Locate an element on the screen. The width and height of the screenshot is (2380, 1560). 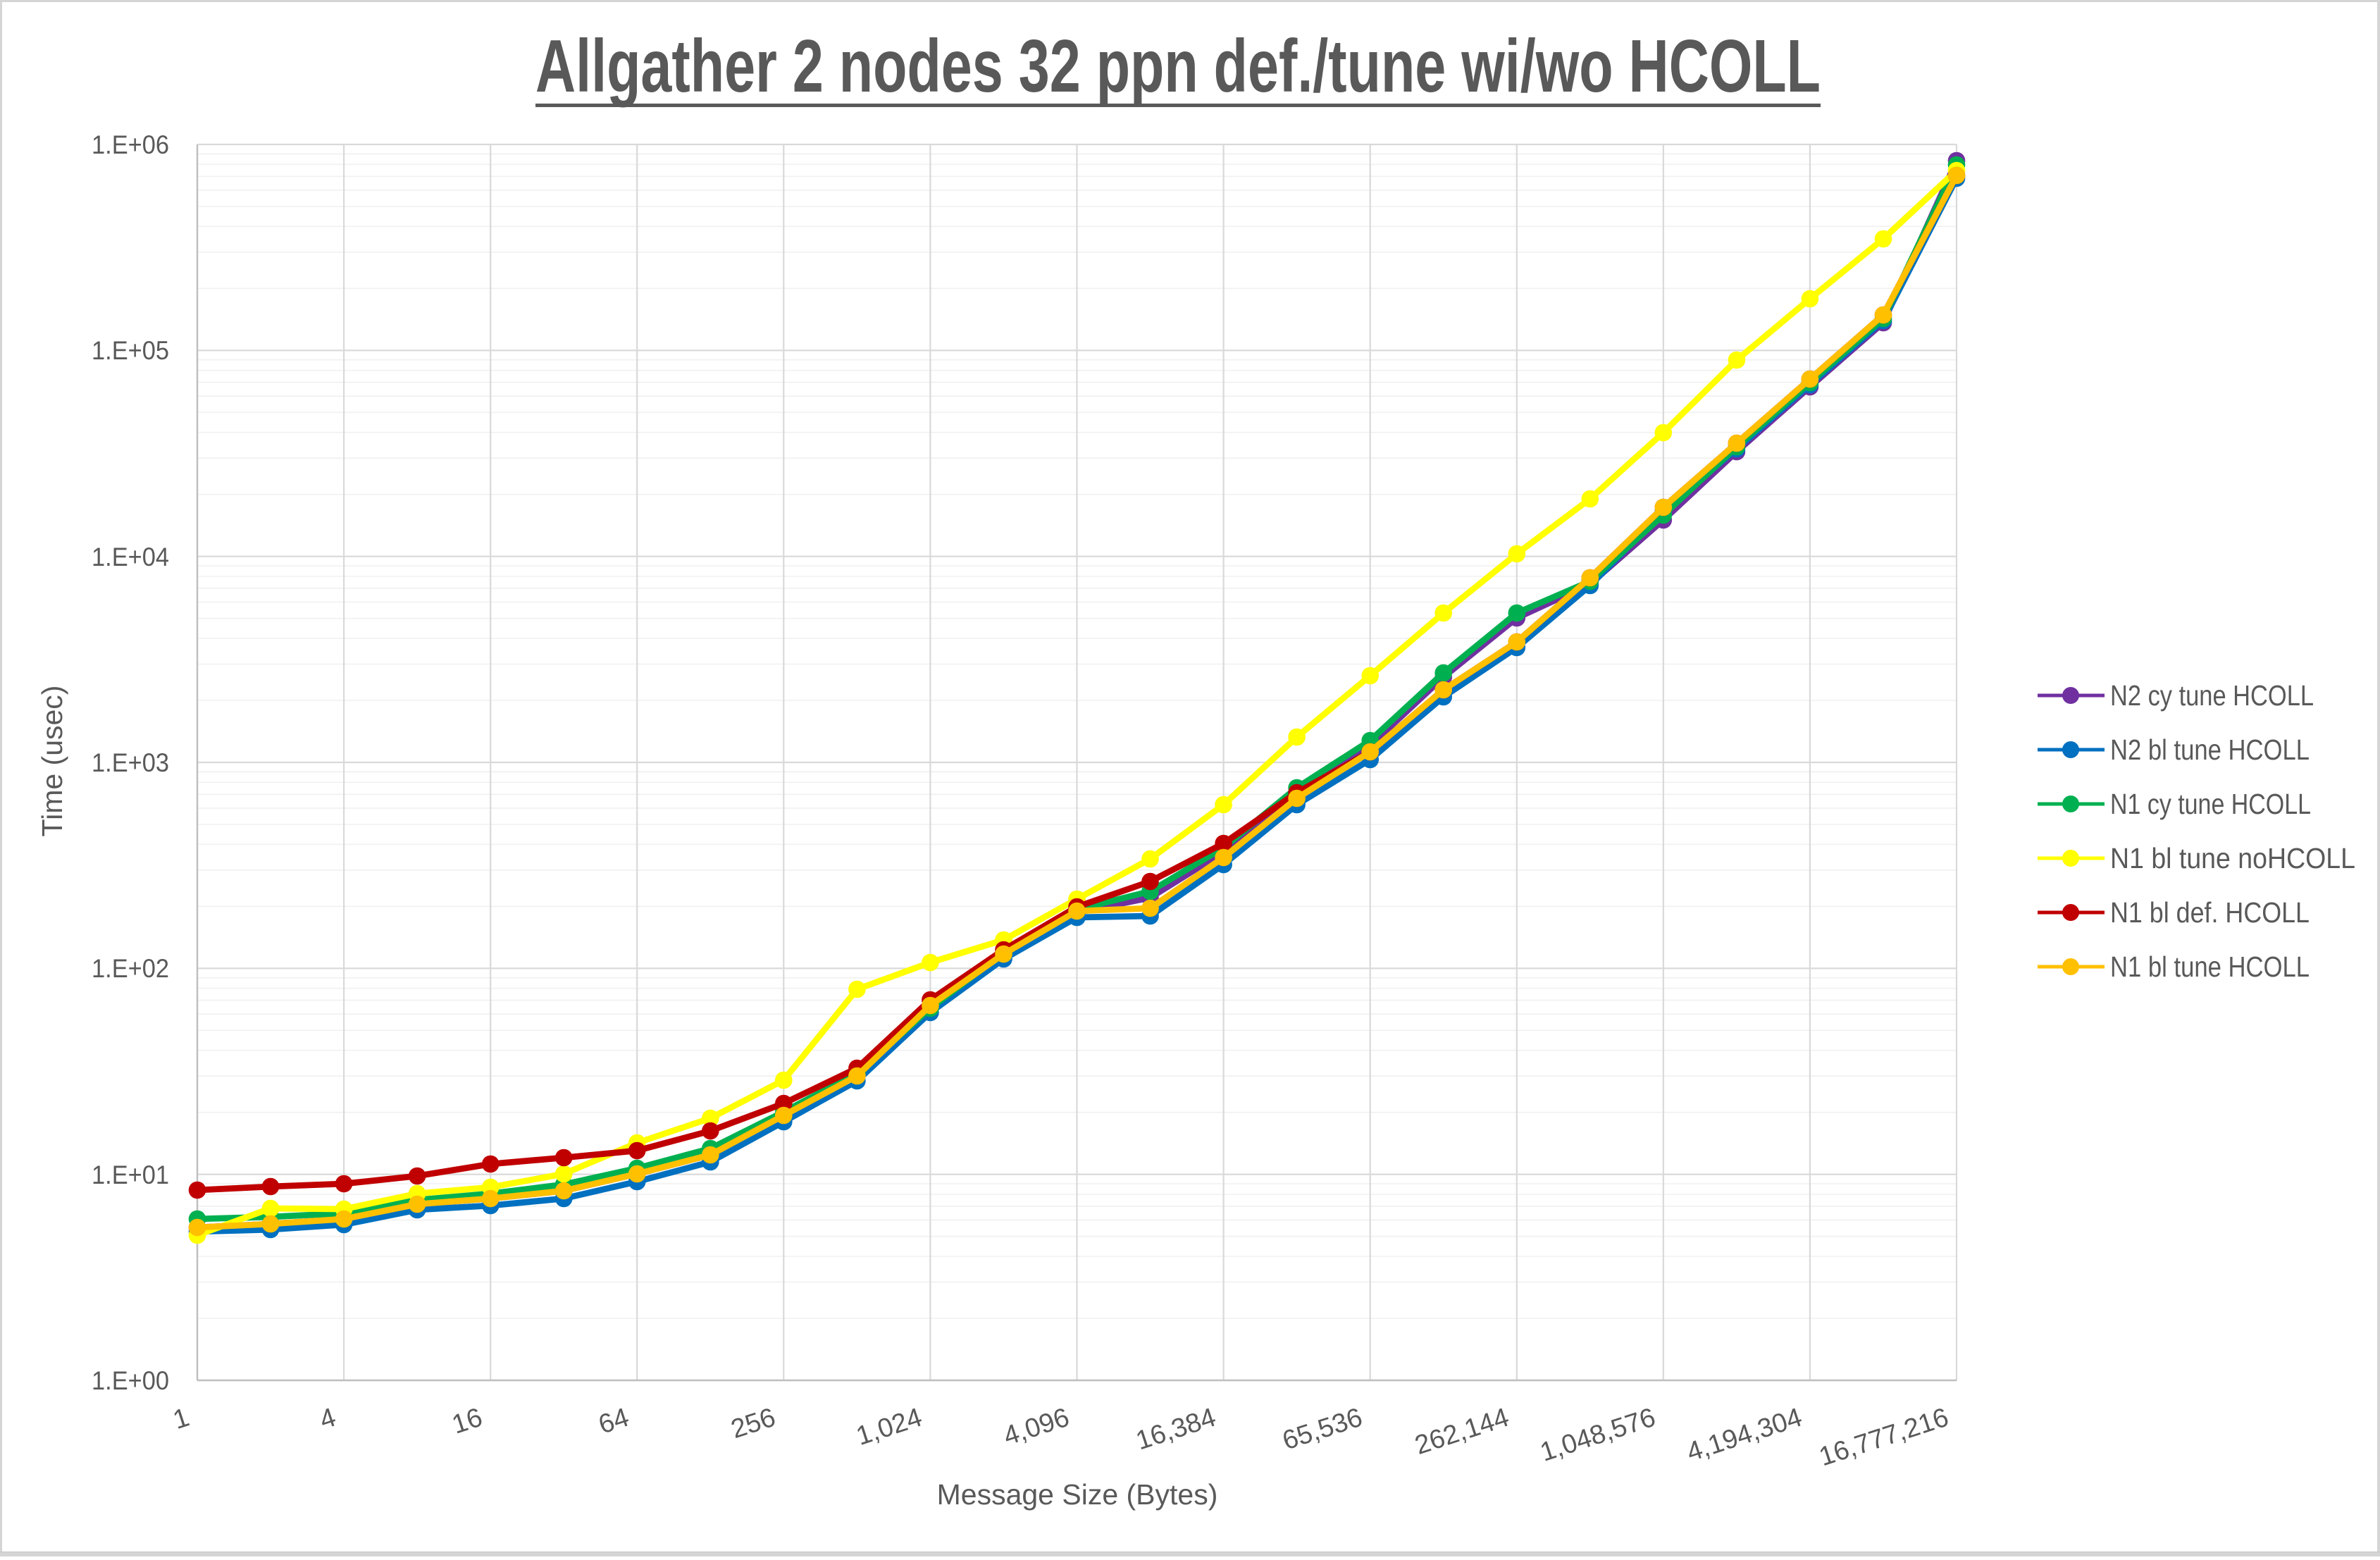
svg-text: 1.E+01 is located at coordinates (130, 1174).